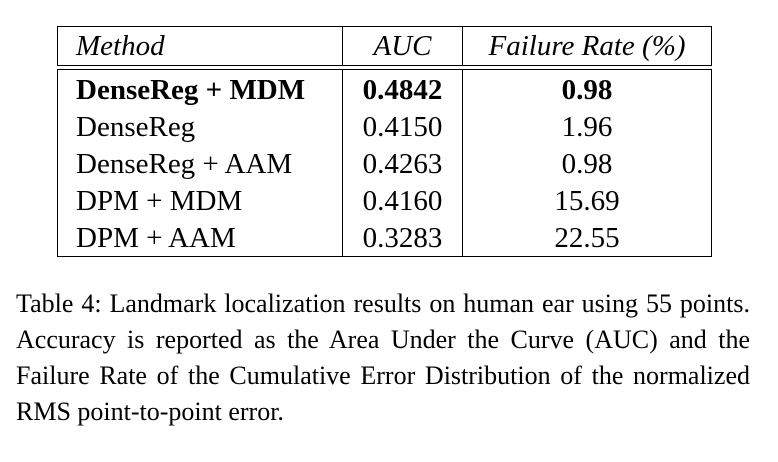 The height and width of the screenshot is (462, 778). What do you see at coordinates (200, 126) in the screenshot?
I see `cell-method: DenseReg` at bounding box center [200, 126].